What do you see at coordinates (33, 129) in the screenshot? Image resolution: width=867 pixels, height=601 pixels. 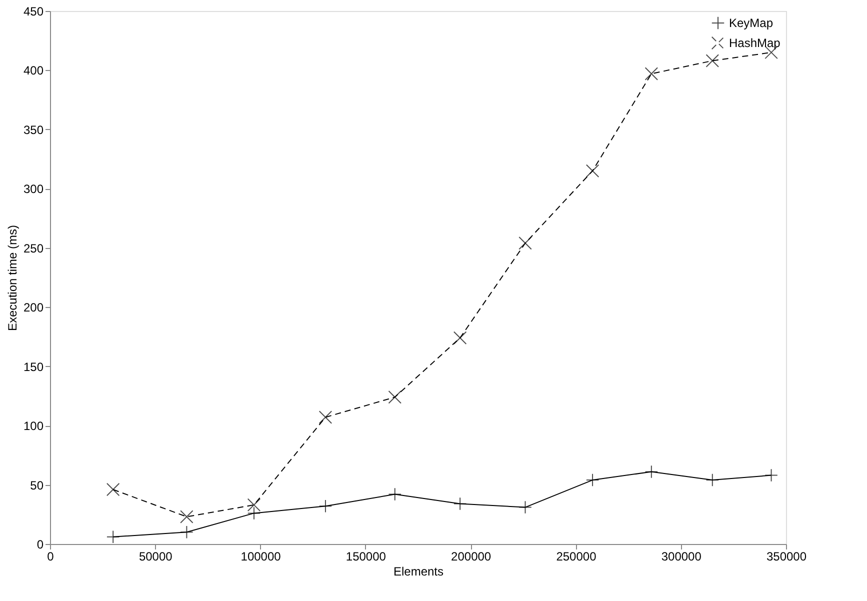 I see `y-tick-label: 350` at bounding box center [33, 129].